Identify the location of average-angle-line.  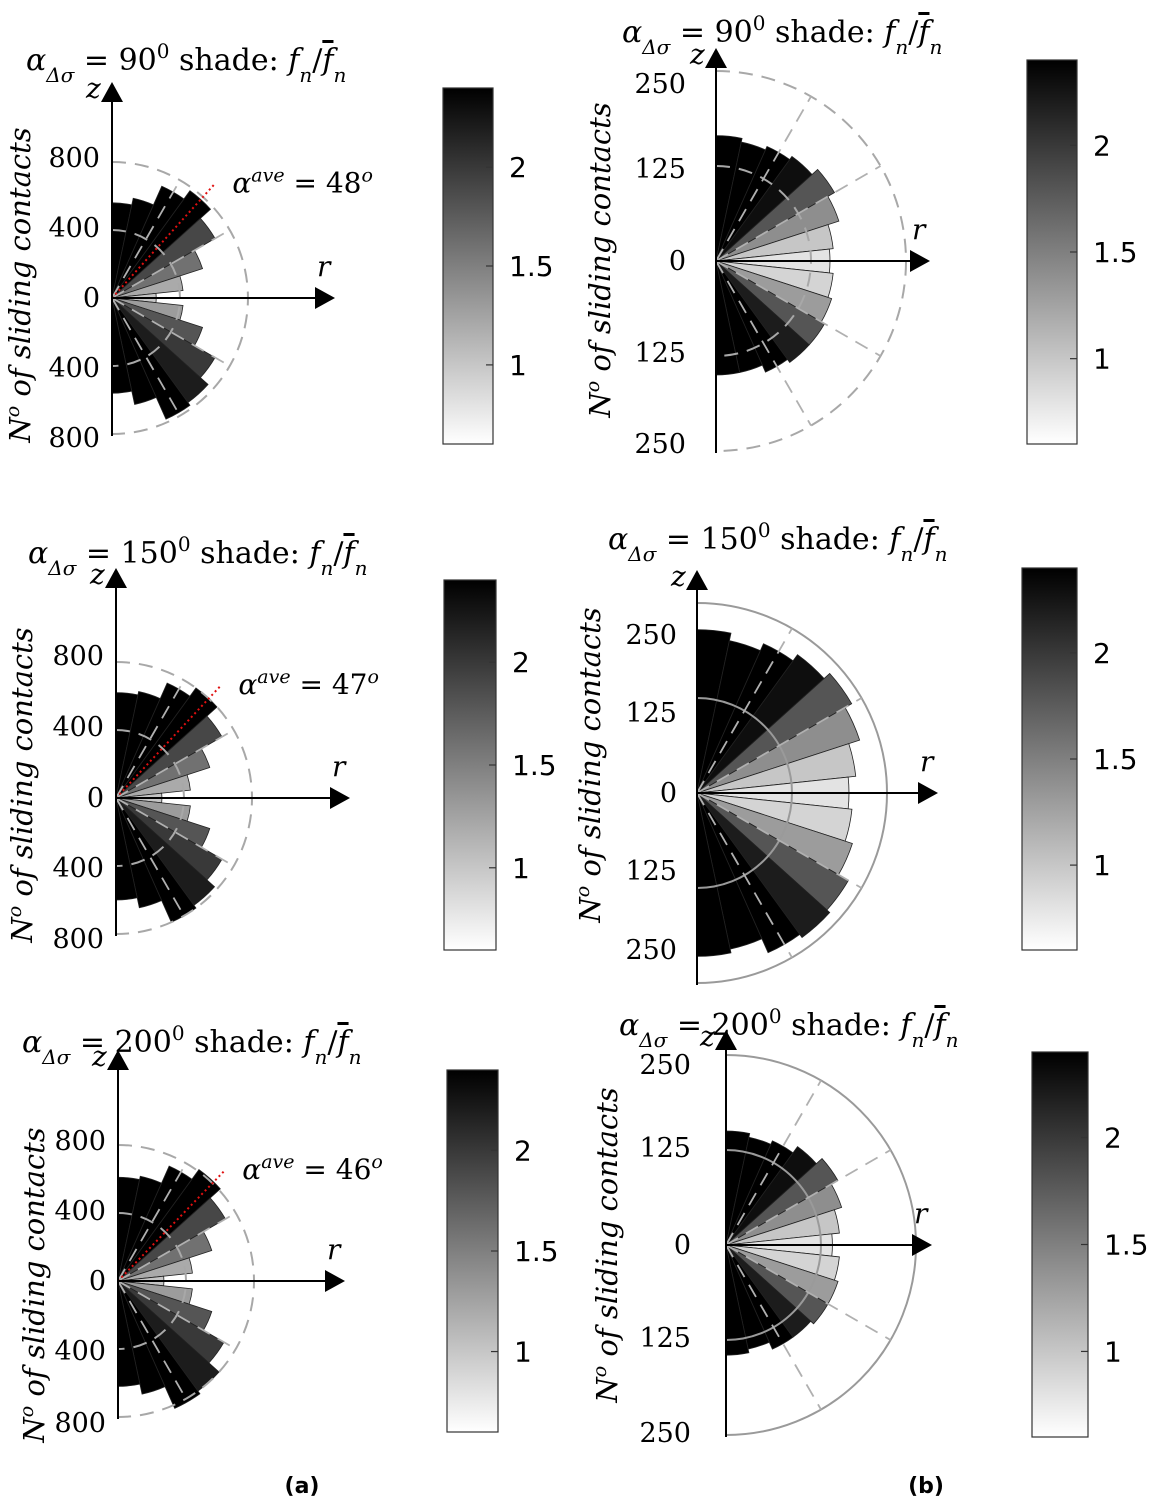
(171, 1226).